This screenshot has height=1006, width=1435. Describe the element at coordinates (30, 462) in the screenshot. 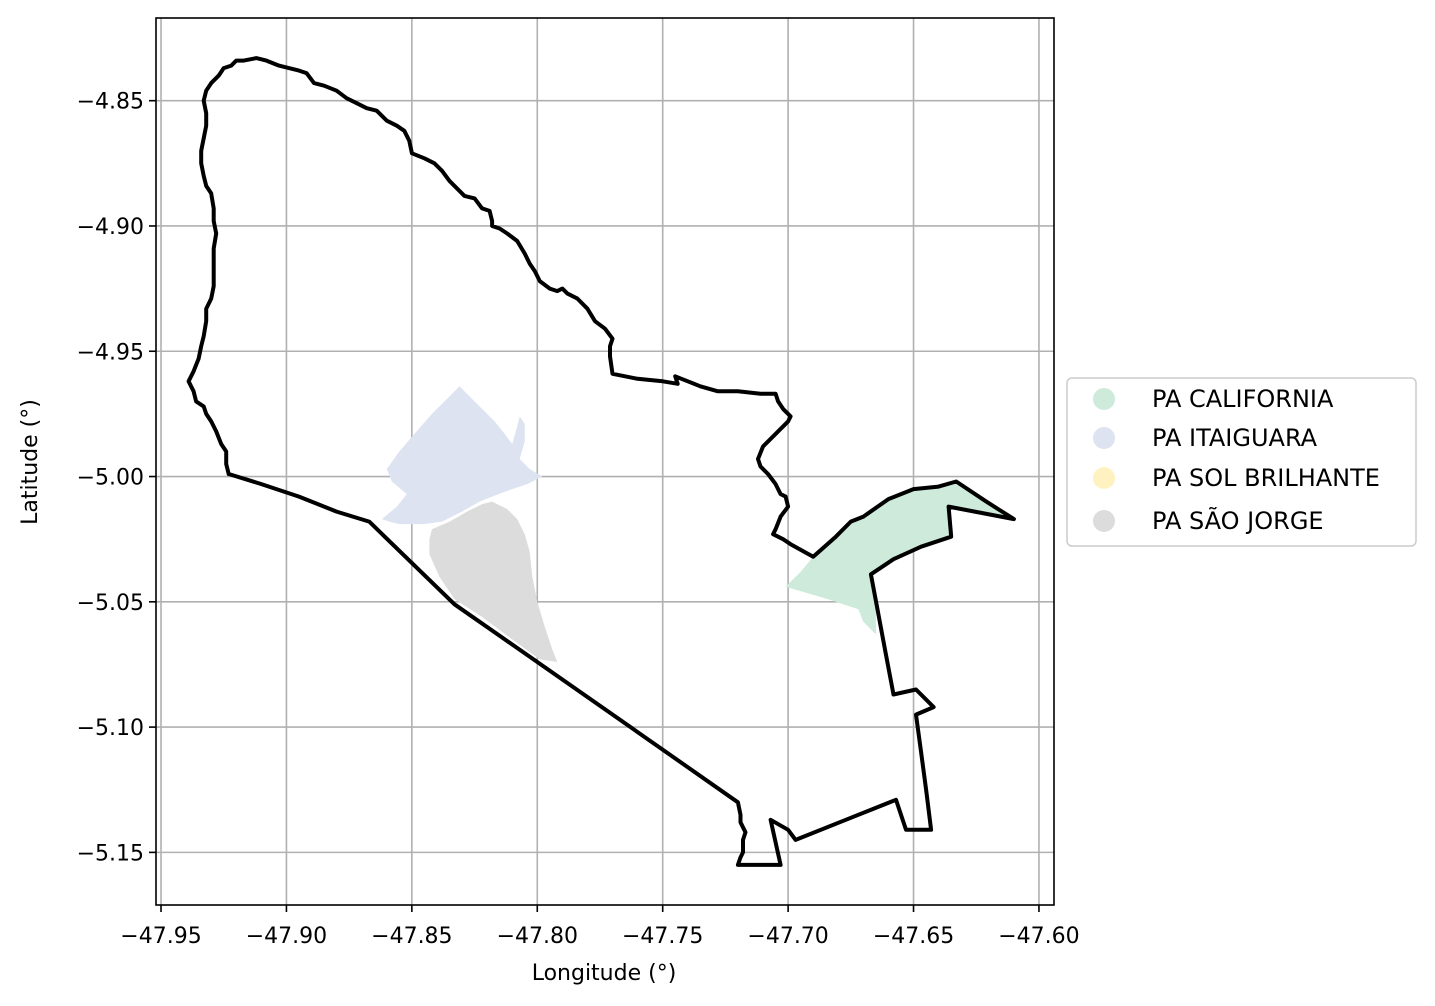

I see `y-axis-label: Latitude (°)` at that location.